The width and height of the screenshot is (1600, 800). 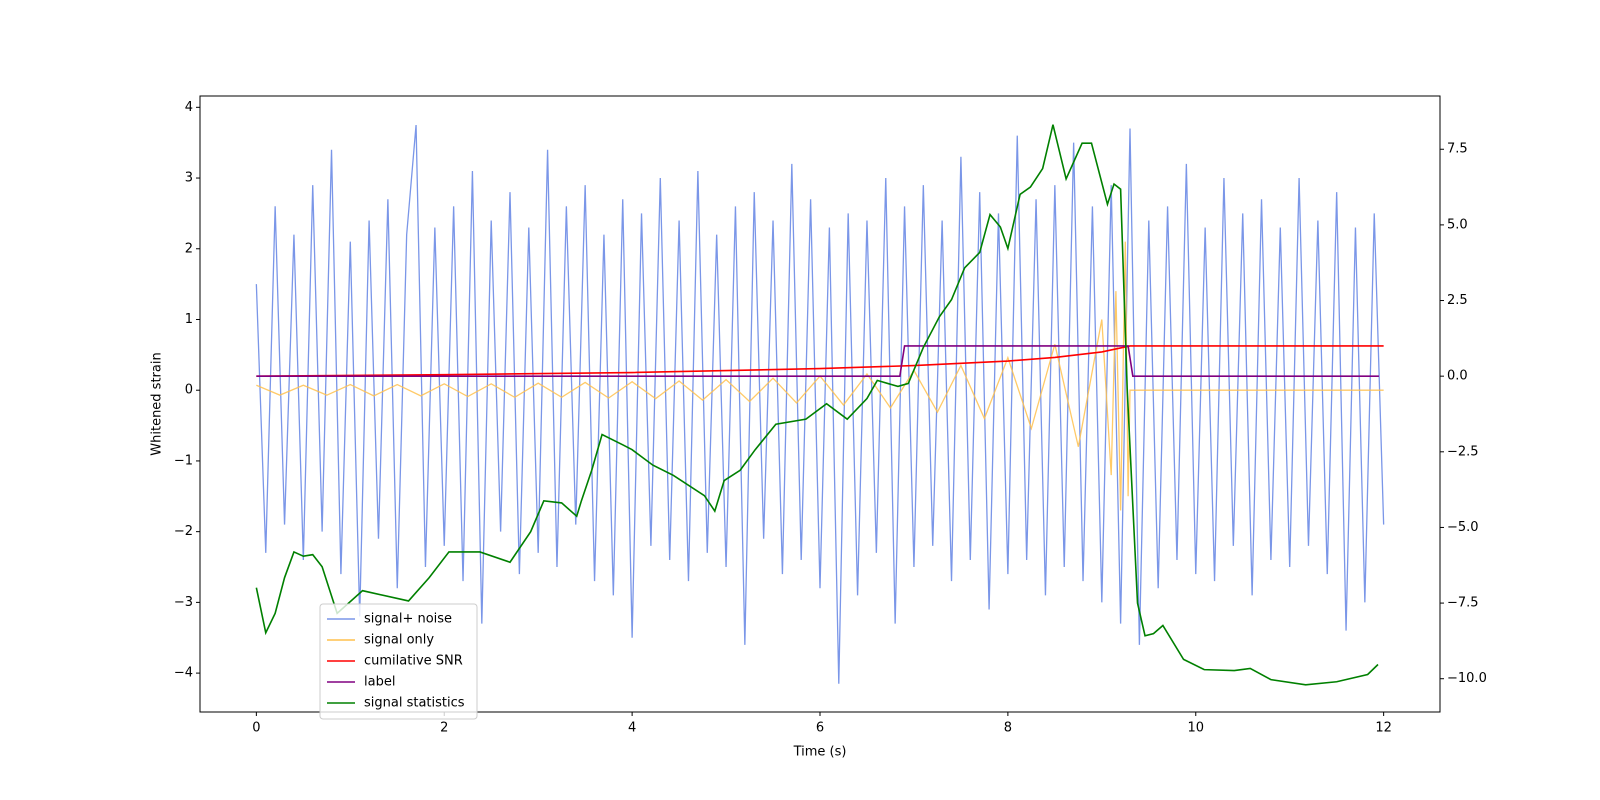 What do you see at coordinates (189, 178) in the screenshot?
I see `y-tick-label: 3` at bounding box center [189, 178].